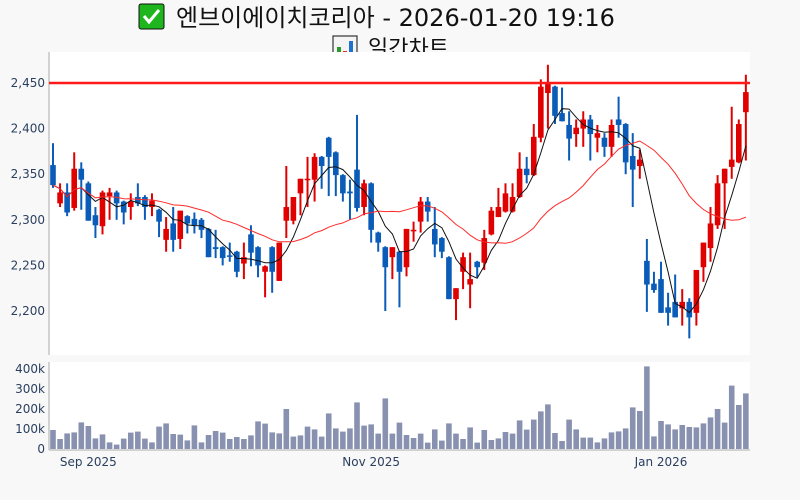 The image size is (800, 500). I want to click on date-axis-ticks: Sep 2025 Nov 2025 Jan 2026, so click(374, 462).